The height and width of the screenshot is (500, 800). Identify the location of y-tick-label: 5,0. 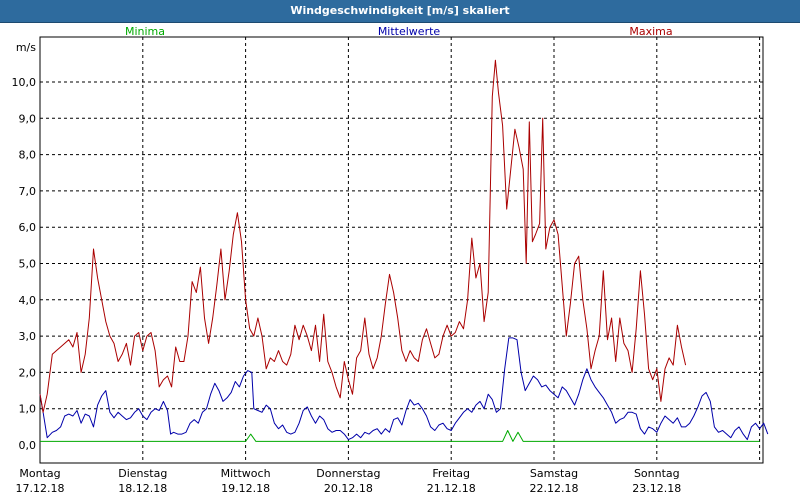
(28, 264).